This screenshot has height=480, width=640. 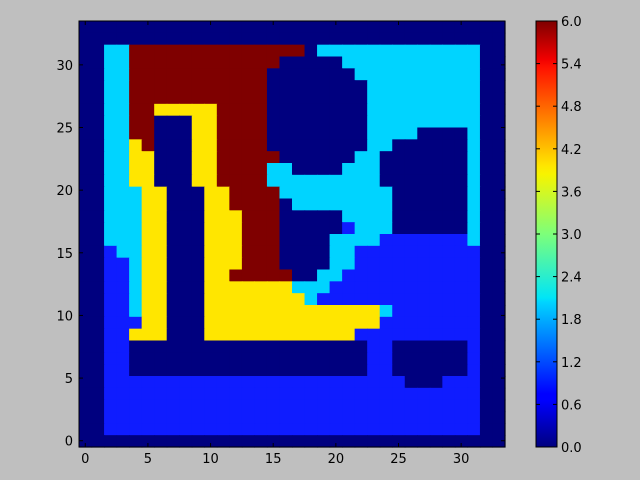 What do you see at coordinates (571, 278) in the screenshot?
I see `colorbar-tick-label: 2.4` at bounding box center [571, 278].